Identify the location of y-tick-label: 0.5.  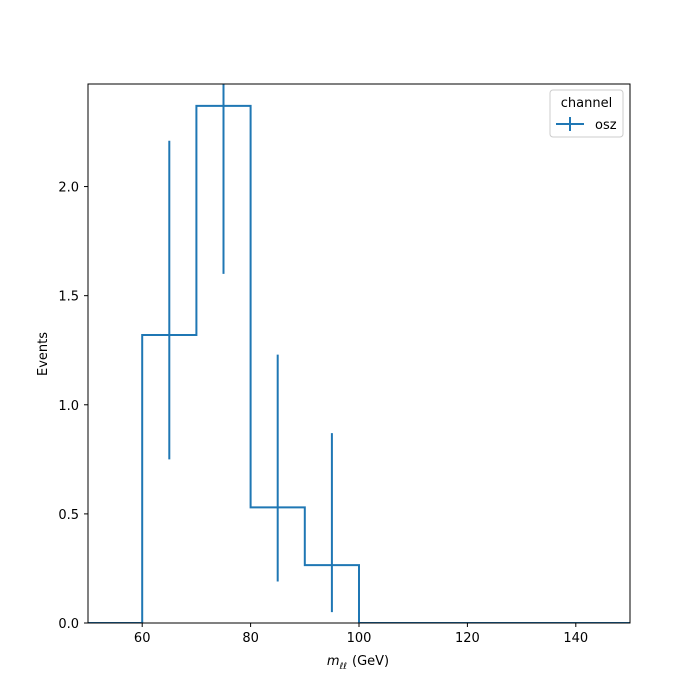
(68, 515).